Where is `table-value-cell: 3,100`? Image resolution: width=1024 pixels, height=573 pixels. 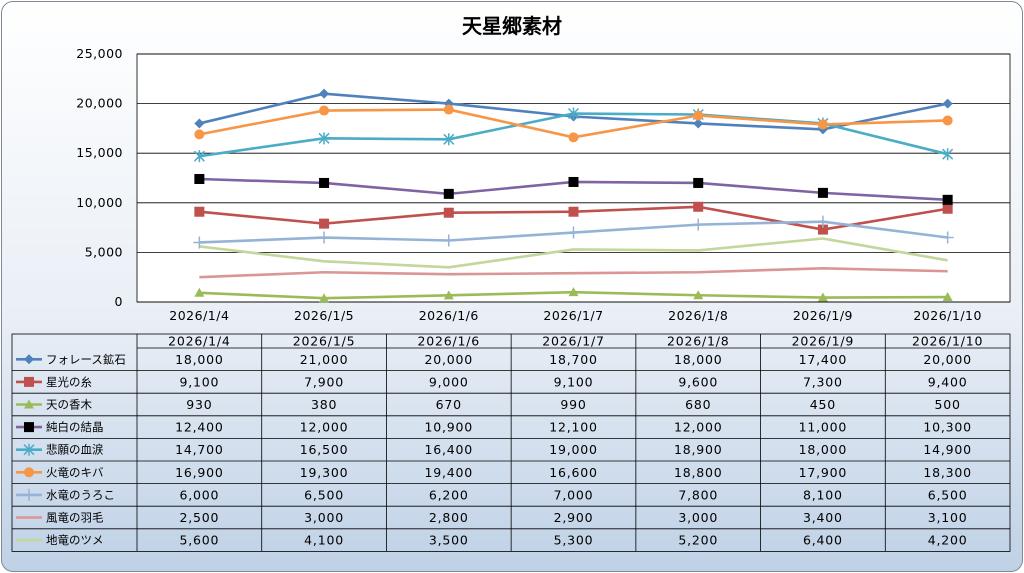
table-value-cell: 3,100 is located at coordinates (948, 517).